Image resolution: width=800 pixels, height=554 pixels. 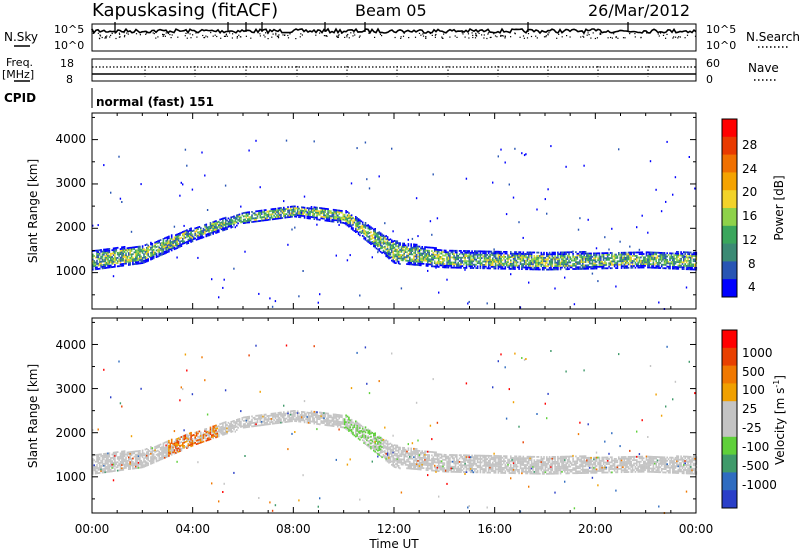 What do you see at coordinates (207, 414) in the screenshot?
I see `velocity-noise` at bounding box center [207, 414].